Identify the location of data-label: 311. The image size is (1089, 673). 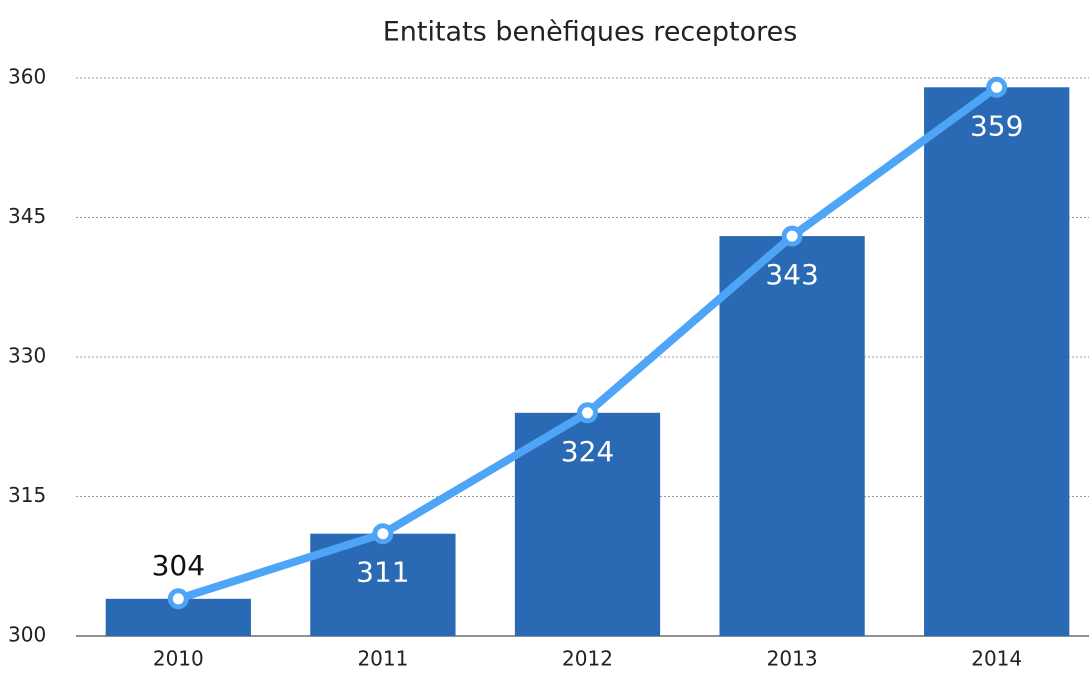
(382, 572).